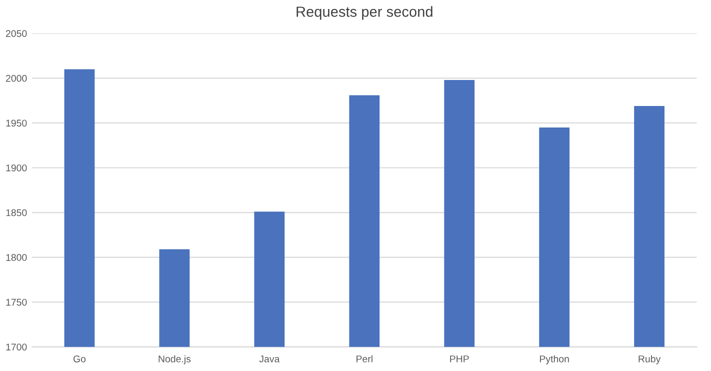 This screenshot has width=711, height=371. What do you see at coordinates (649, 359) in the screenshot?
I see `x-tick-label: Ruby` at bounding box center [649, 359].